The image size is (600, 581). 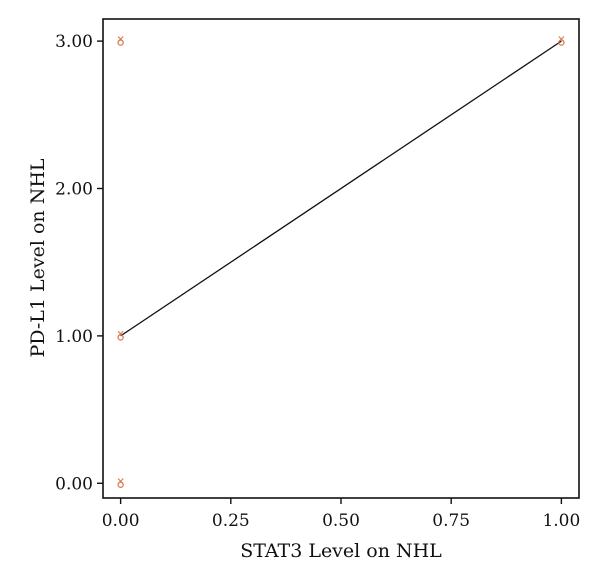 What do you see at coordinates (74, 42) in the screenshot?
I see `y-tick-label: 3.00` at bounding box center [74, 42].